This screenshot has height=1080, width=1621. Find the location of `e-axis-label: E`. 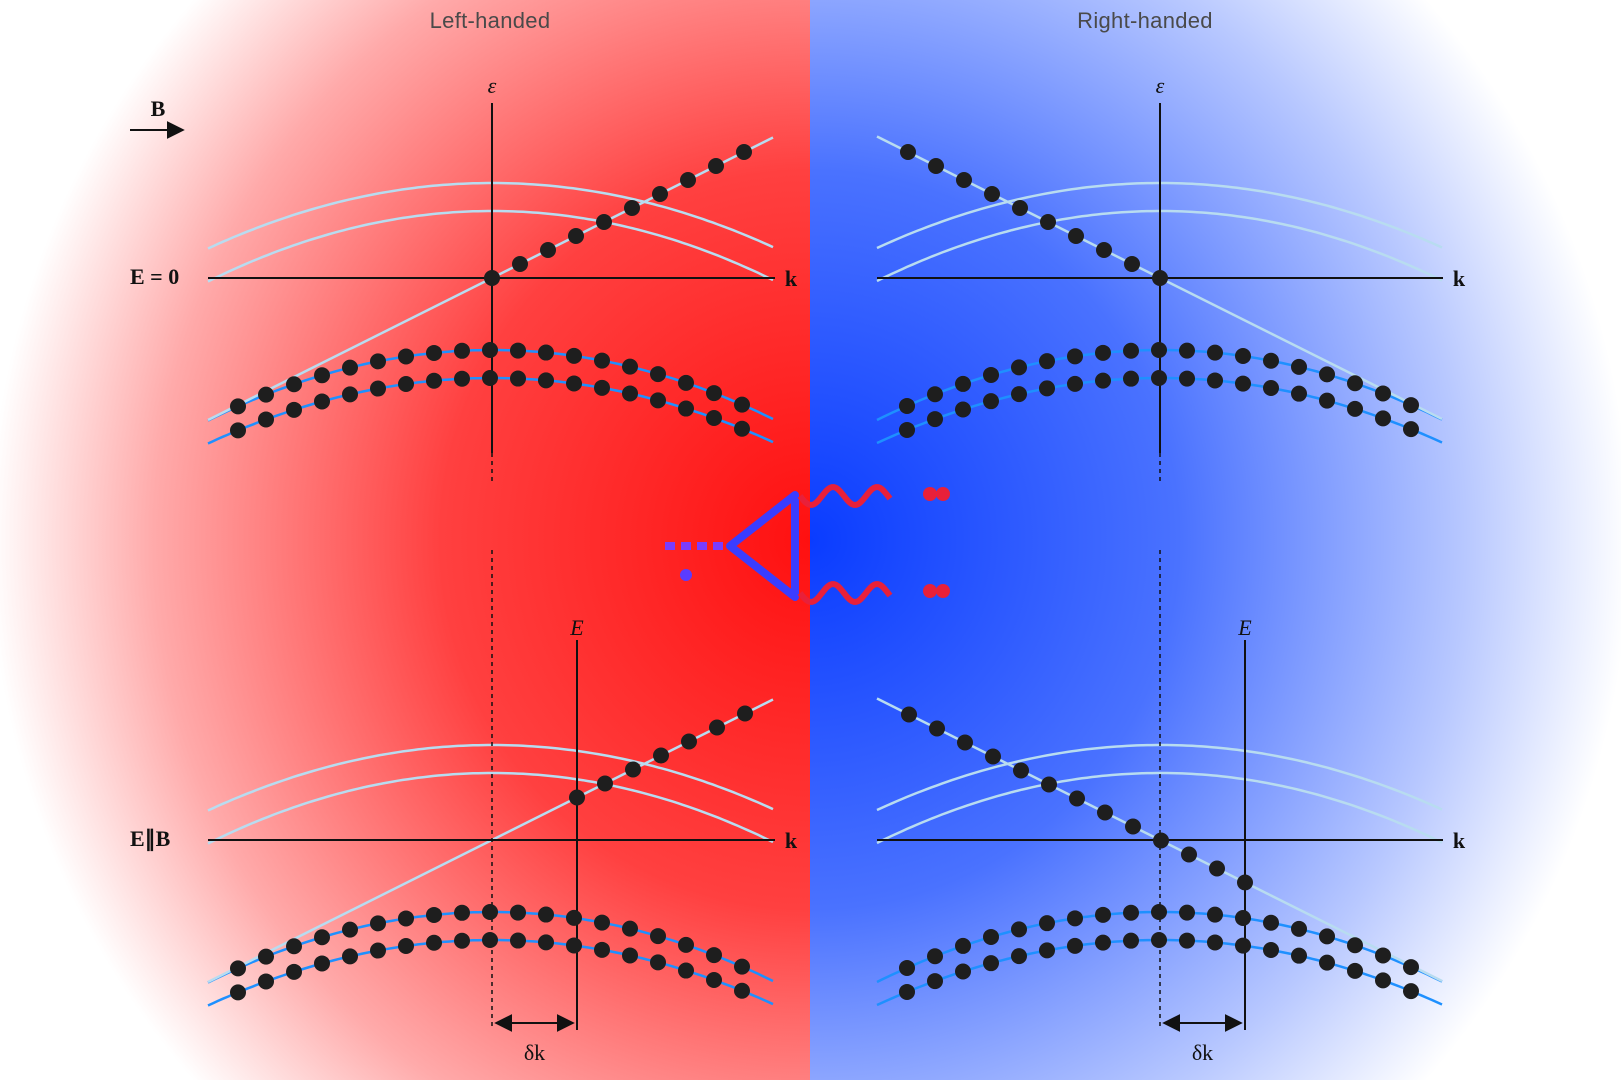

e-axis-label: E is located at coordinates (1244, 627).